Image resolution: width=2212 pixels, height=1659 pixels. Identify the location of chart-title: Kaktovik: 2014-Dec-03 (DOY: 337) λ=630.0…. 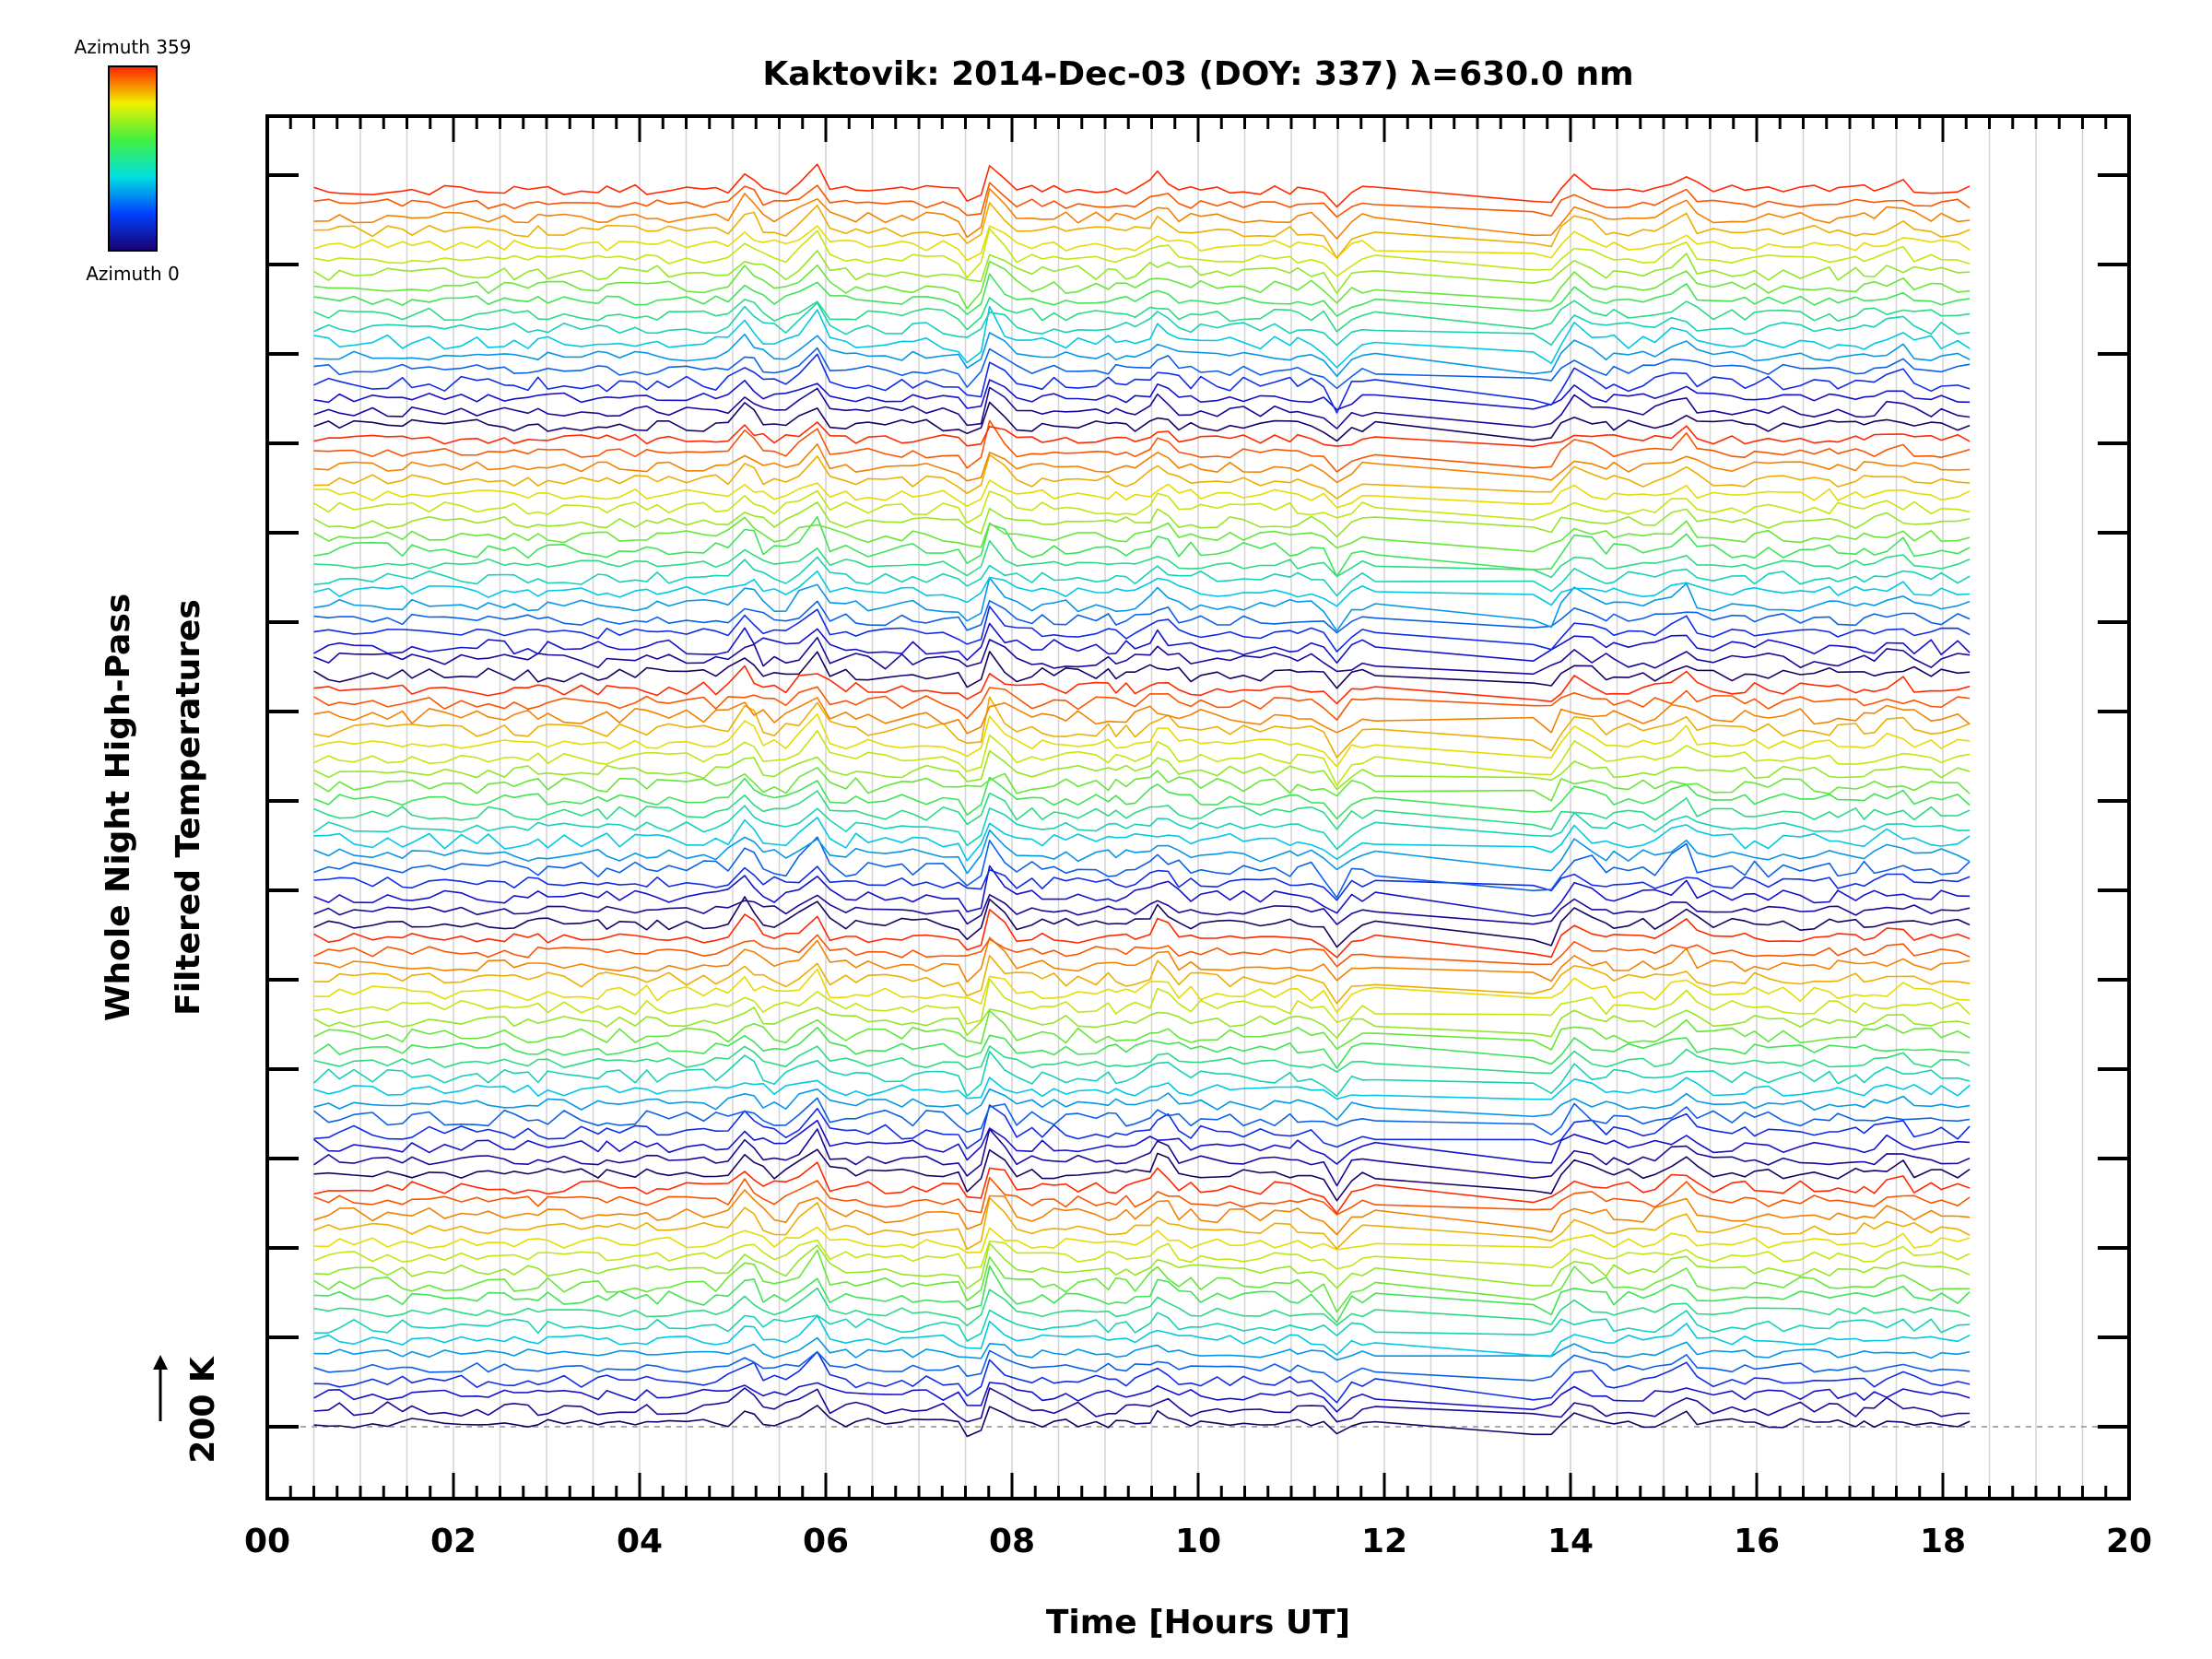
(1197, 74).